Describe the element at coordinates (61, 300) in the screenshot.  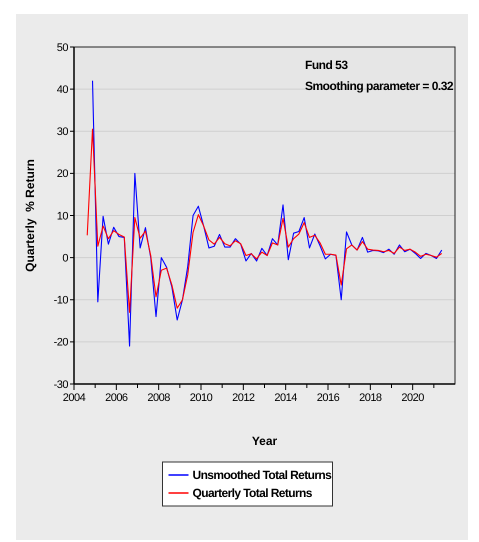
I see `y-tick-label: -10` at that location.